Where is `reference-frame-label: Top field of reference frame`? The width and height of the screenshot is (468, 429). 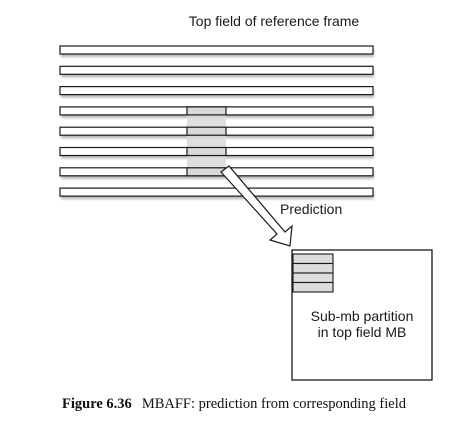
reference-frame-label: Top field of reference frame is located at coordinates (274, 21).